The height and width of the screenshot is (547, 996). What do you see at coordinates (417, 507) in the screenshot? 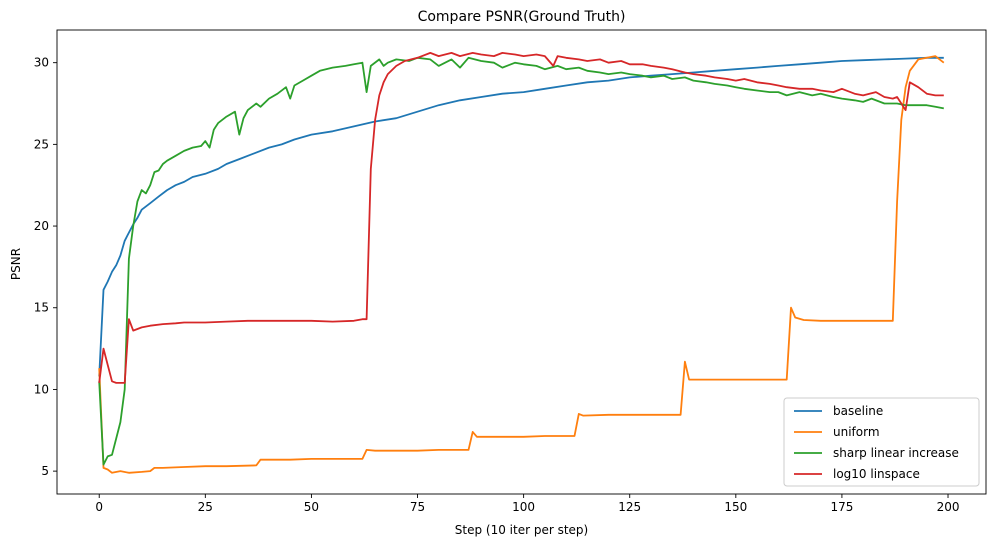
I see `x-tick-label: 75` at bounding box center [417, 507].